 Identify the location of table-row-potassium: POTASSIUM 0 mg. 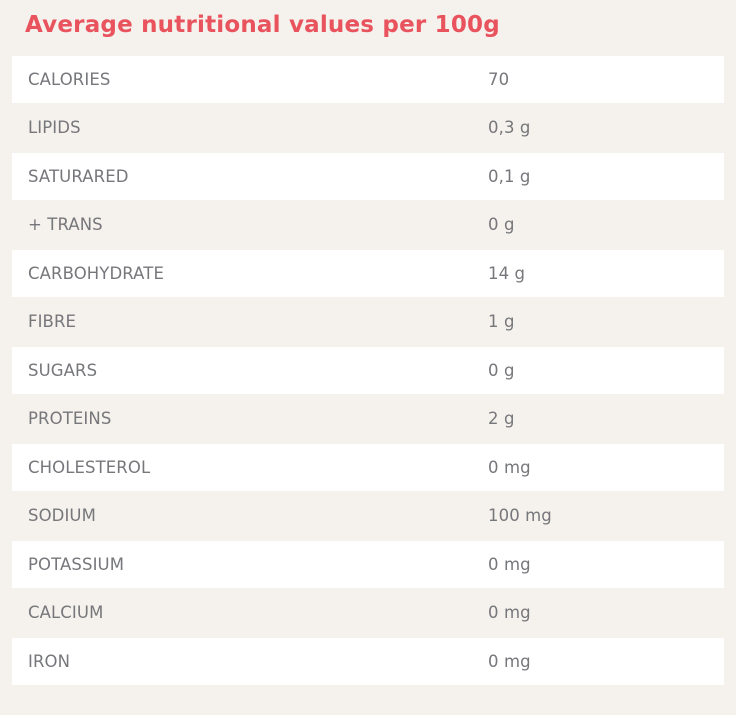
(368, 564).